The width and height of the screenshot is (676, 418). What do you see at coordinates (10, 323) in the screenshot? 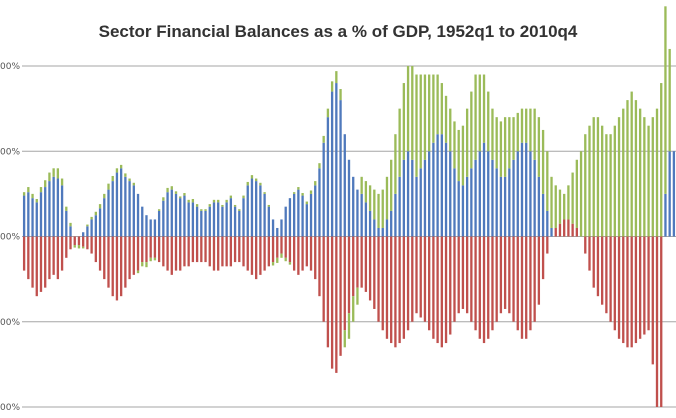
I see `y-tick-label: 00%` at bounding box center [10, 323].